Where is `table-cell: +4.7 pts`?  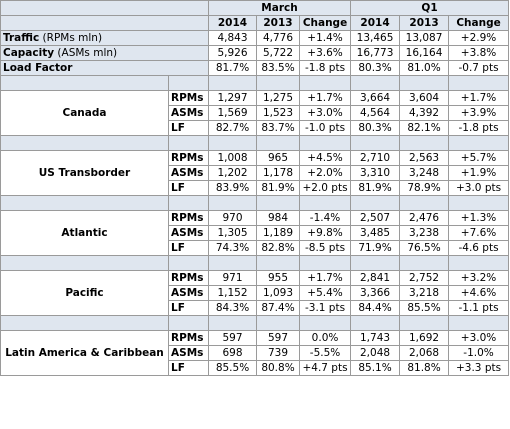 table-cell: +4.7 pts is located at coordinates (325, 368).